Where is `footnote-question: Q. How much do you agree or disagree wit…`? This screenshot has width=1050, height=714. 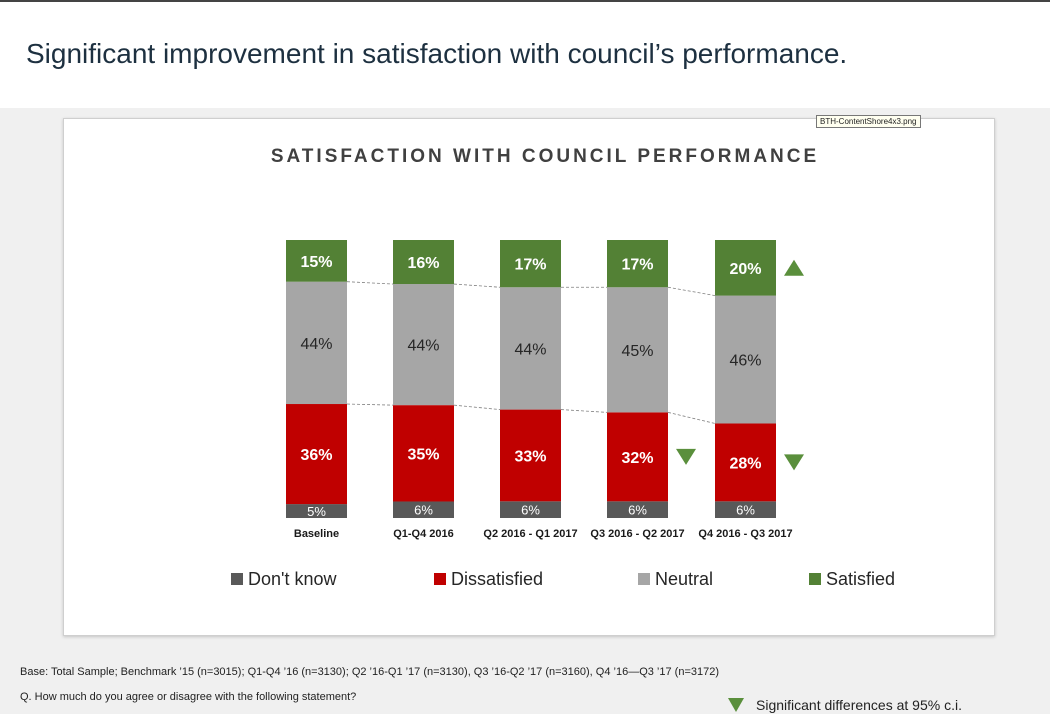
footnote-question: Q. How much do you agree or disagree wit… is located at coordinates (188, 697).